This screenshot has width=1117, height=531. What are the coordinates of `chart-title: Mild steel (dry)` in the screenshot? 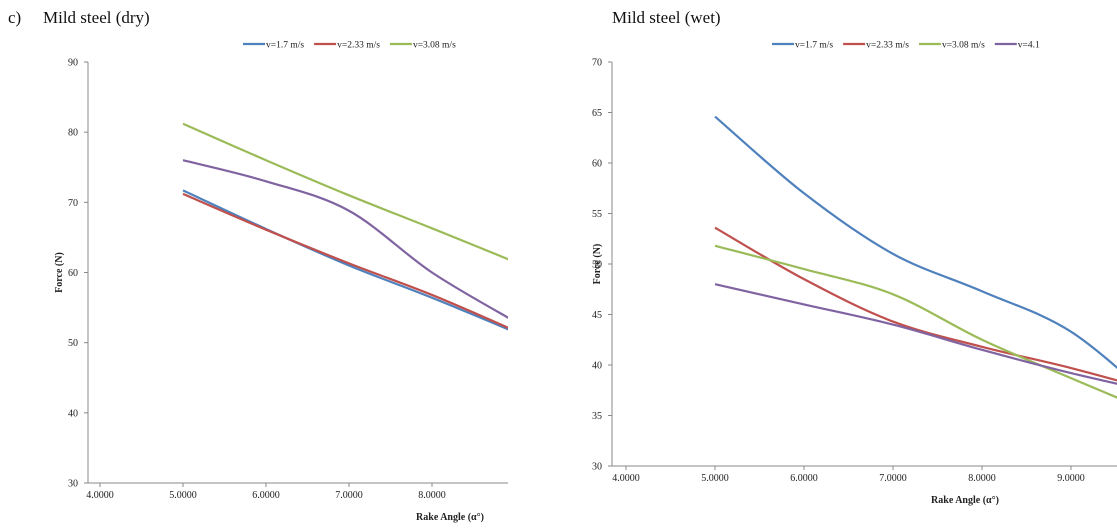 It's located at (96, 17).